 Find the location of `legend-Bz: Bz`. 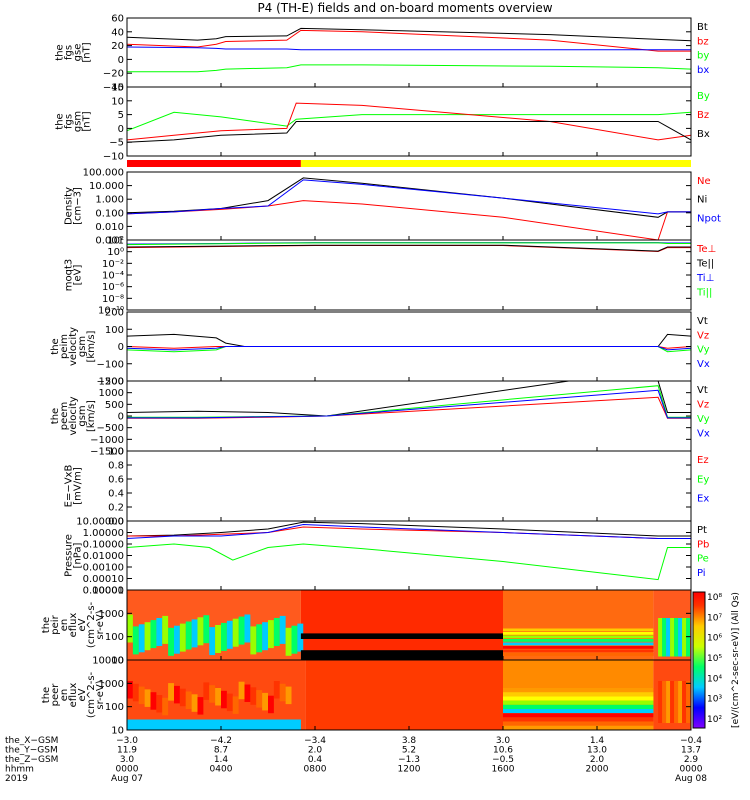

legend-Bz: Bz is located at coordinates (703, 115).